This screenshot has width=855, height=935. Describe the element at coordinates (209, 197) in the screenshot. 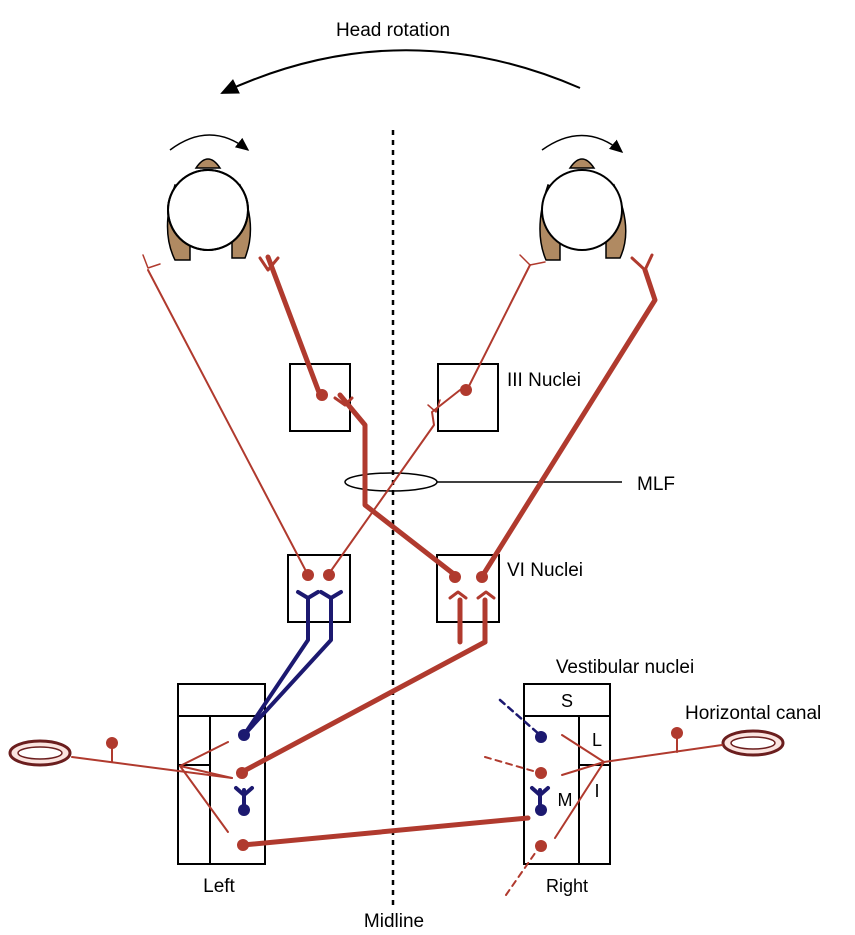

I see `left-head` at that location.